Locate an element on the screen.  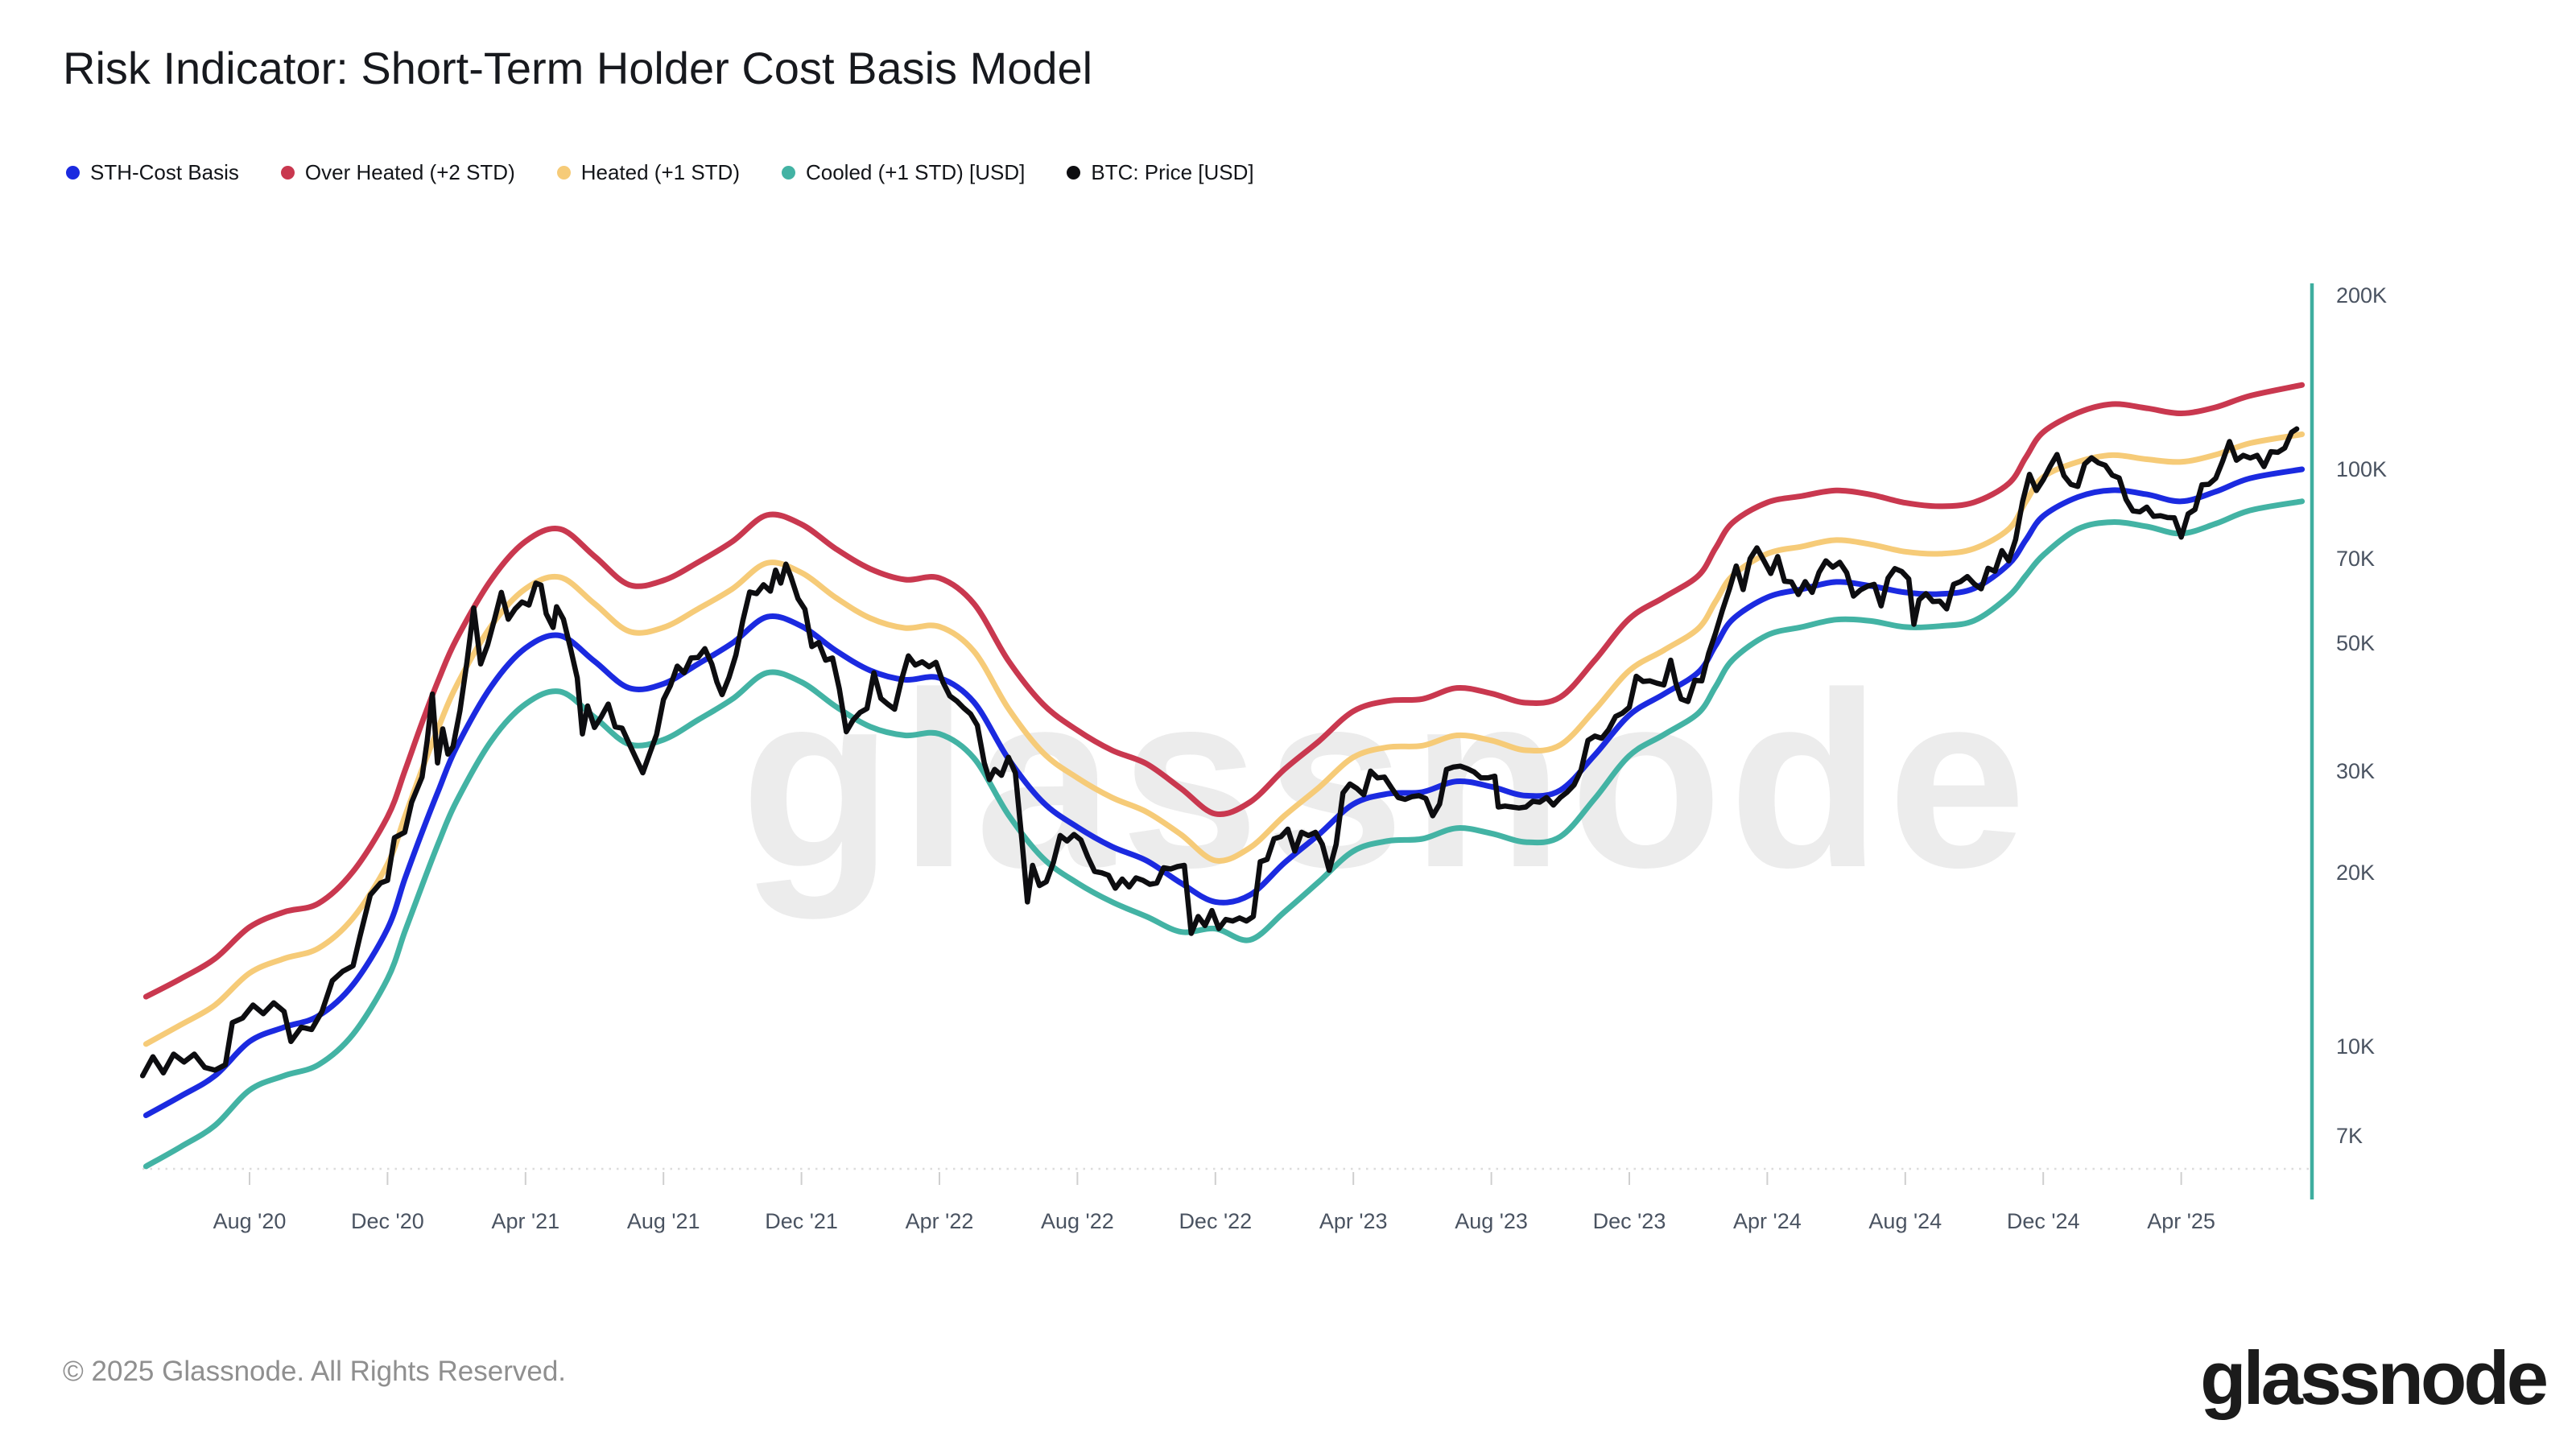
x-axis-label: Aug '22 is located at coordinates (1077, 1221).